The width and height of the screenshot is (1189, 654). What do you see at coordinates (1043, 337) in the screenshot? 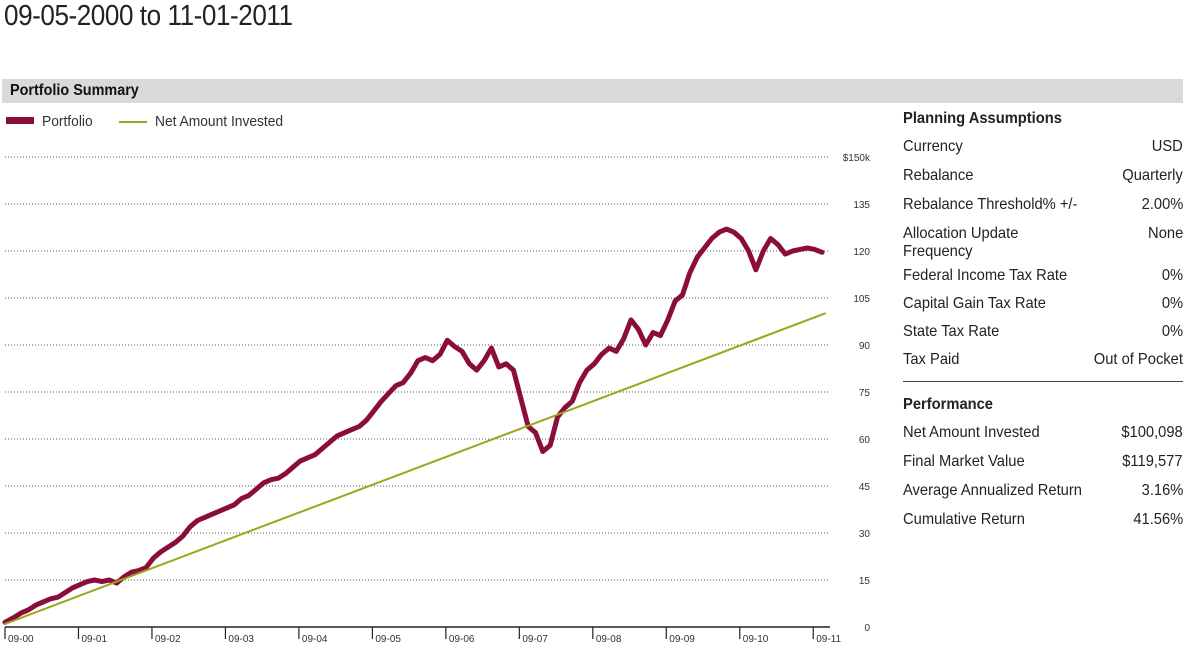
I see `planning-row: State Tax Rate 0%` at bounding box center [1043, 337].